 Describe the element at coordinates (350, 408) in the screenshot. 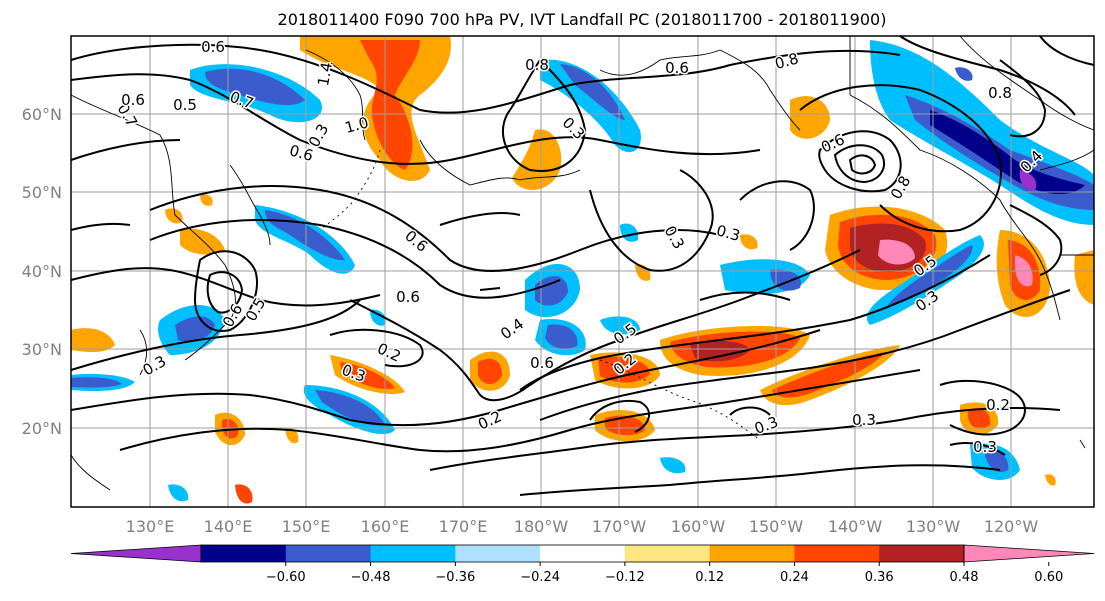

I see `shade-neg-10b` at that location.